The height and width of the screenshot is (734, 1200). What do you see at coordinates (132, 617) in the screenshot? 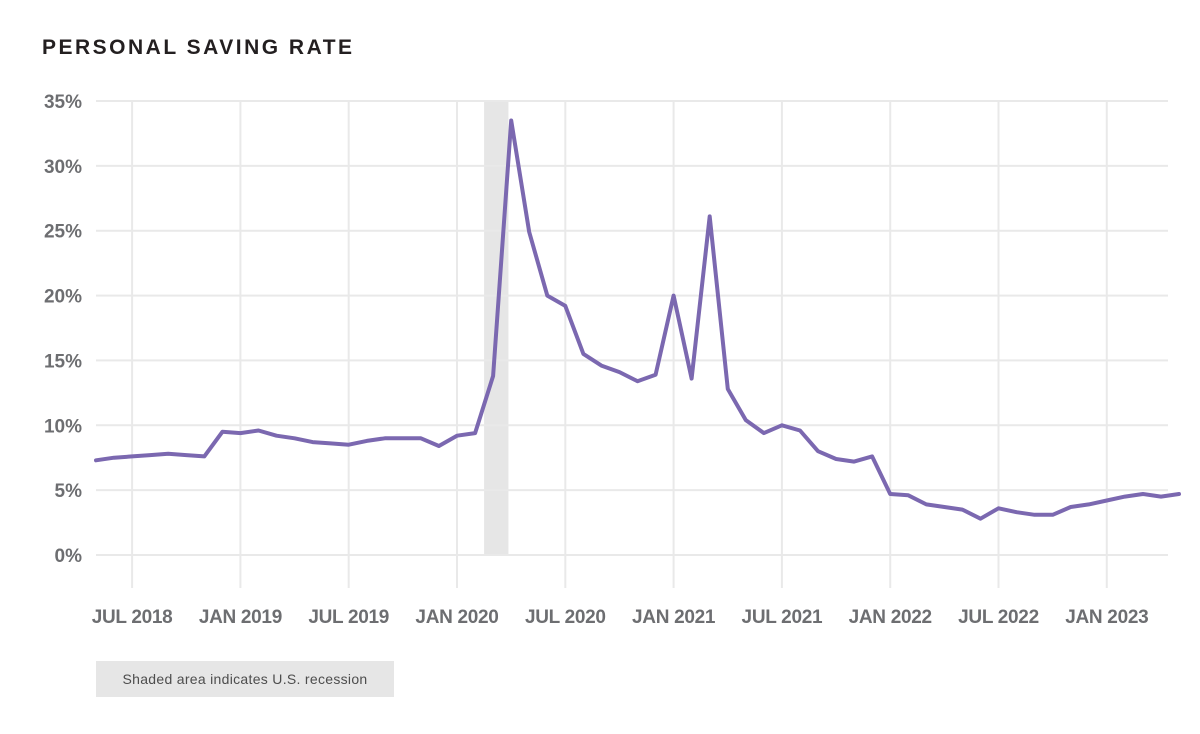
I see `x-tick-label: JUL 2018` at bounding box center [132, 617].